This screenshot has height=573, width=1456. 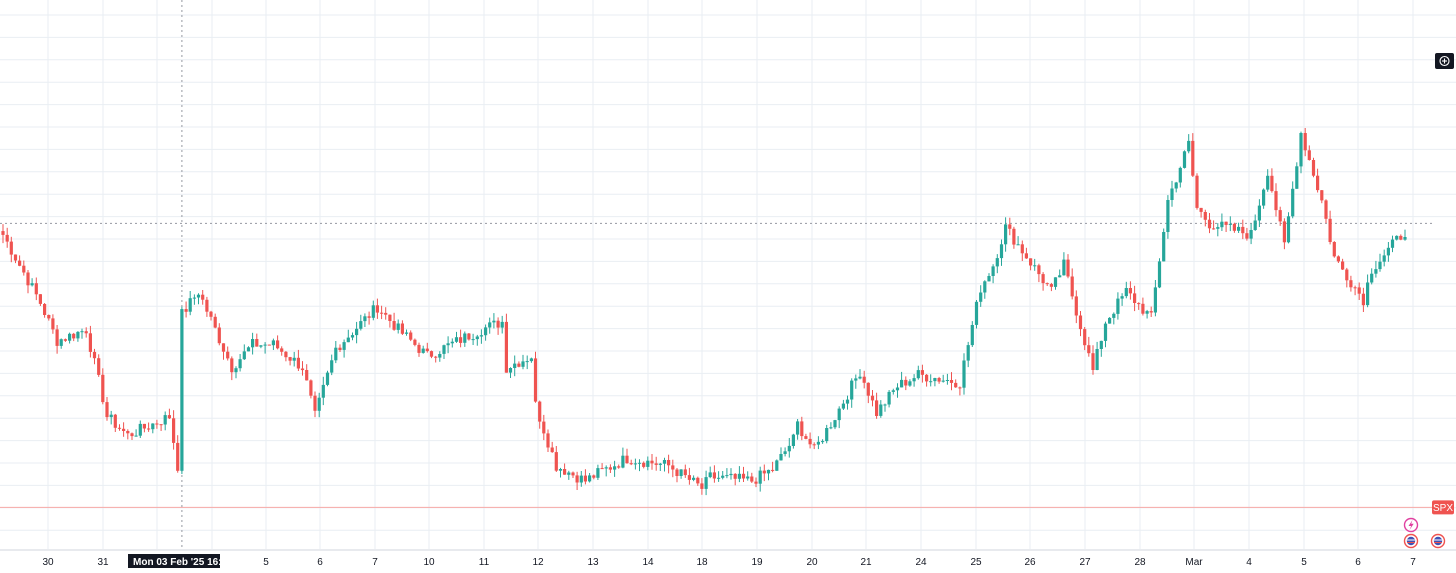 What do you see at coordinates (320, 562) in the screenshot?
I see `x-tick-label: 6` at bounding box center [320, 562].